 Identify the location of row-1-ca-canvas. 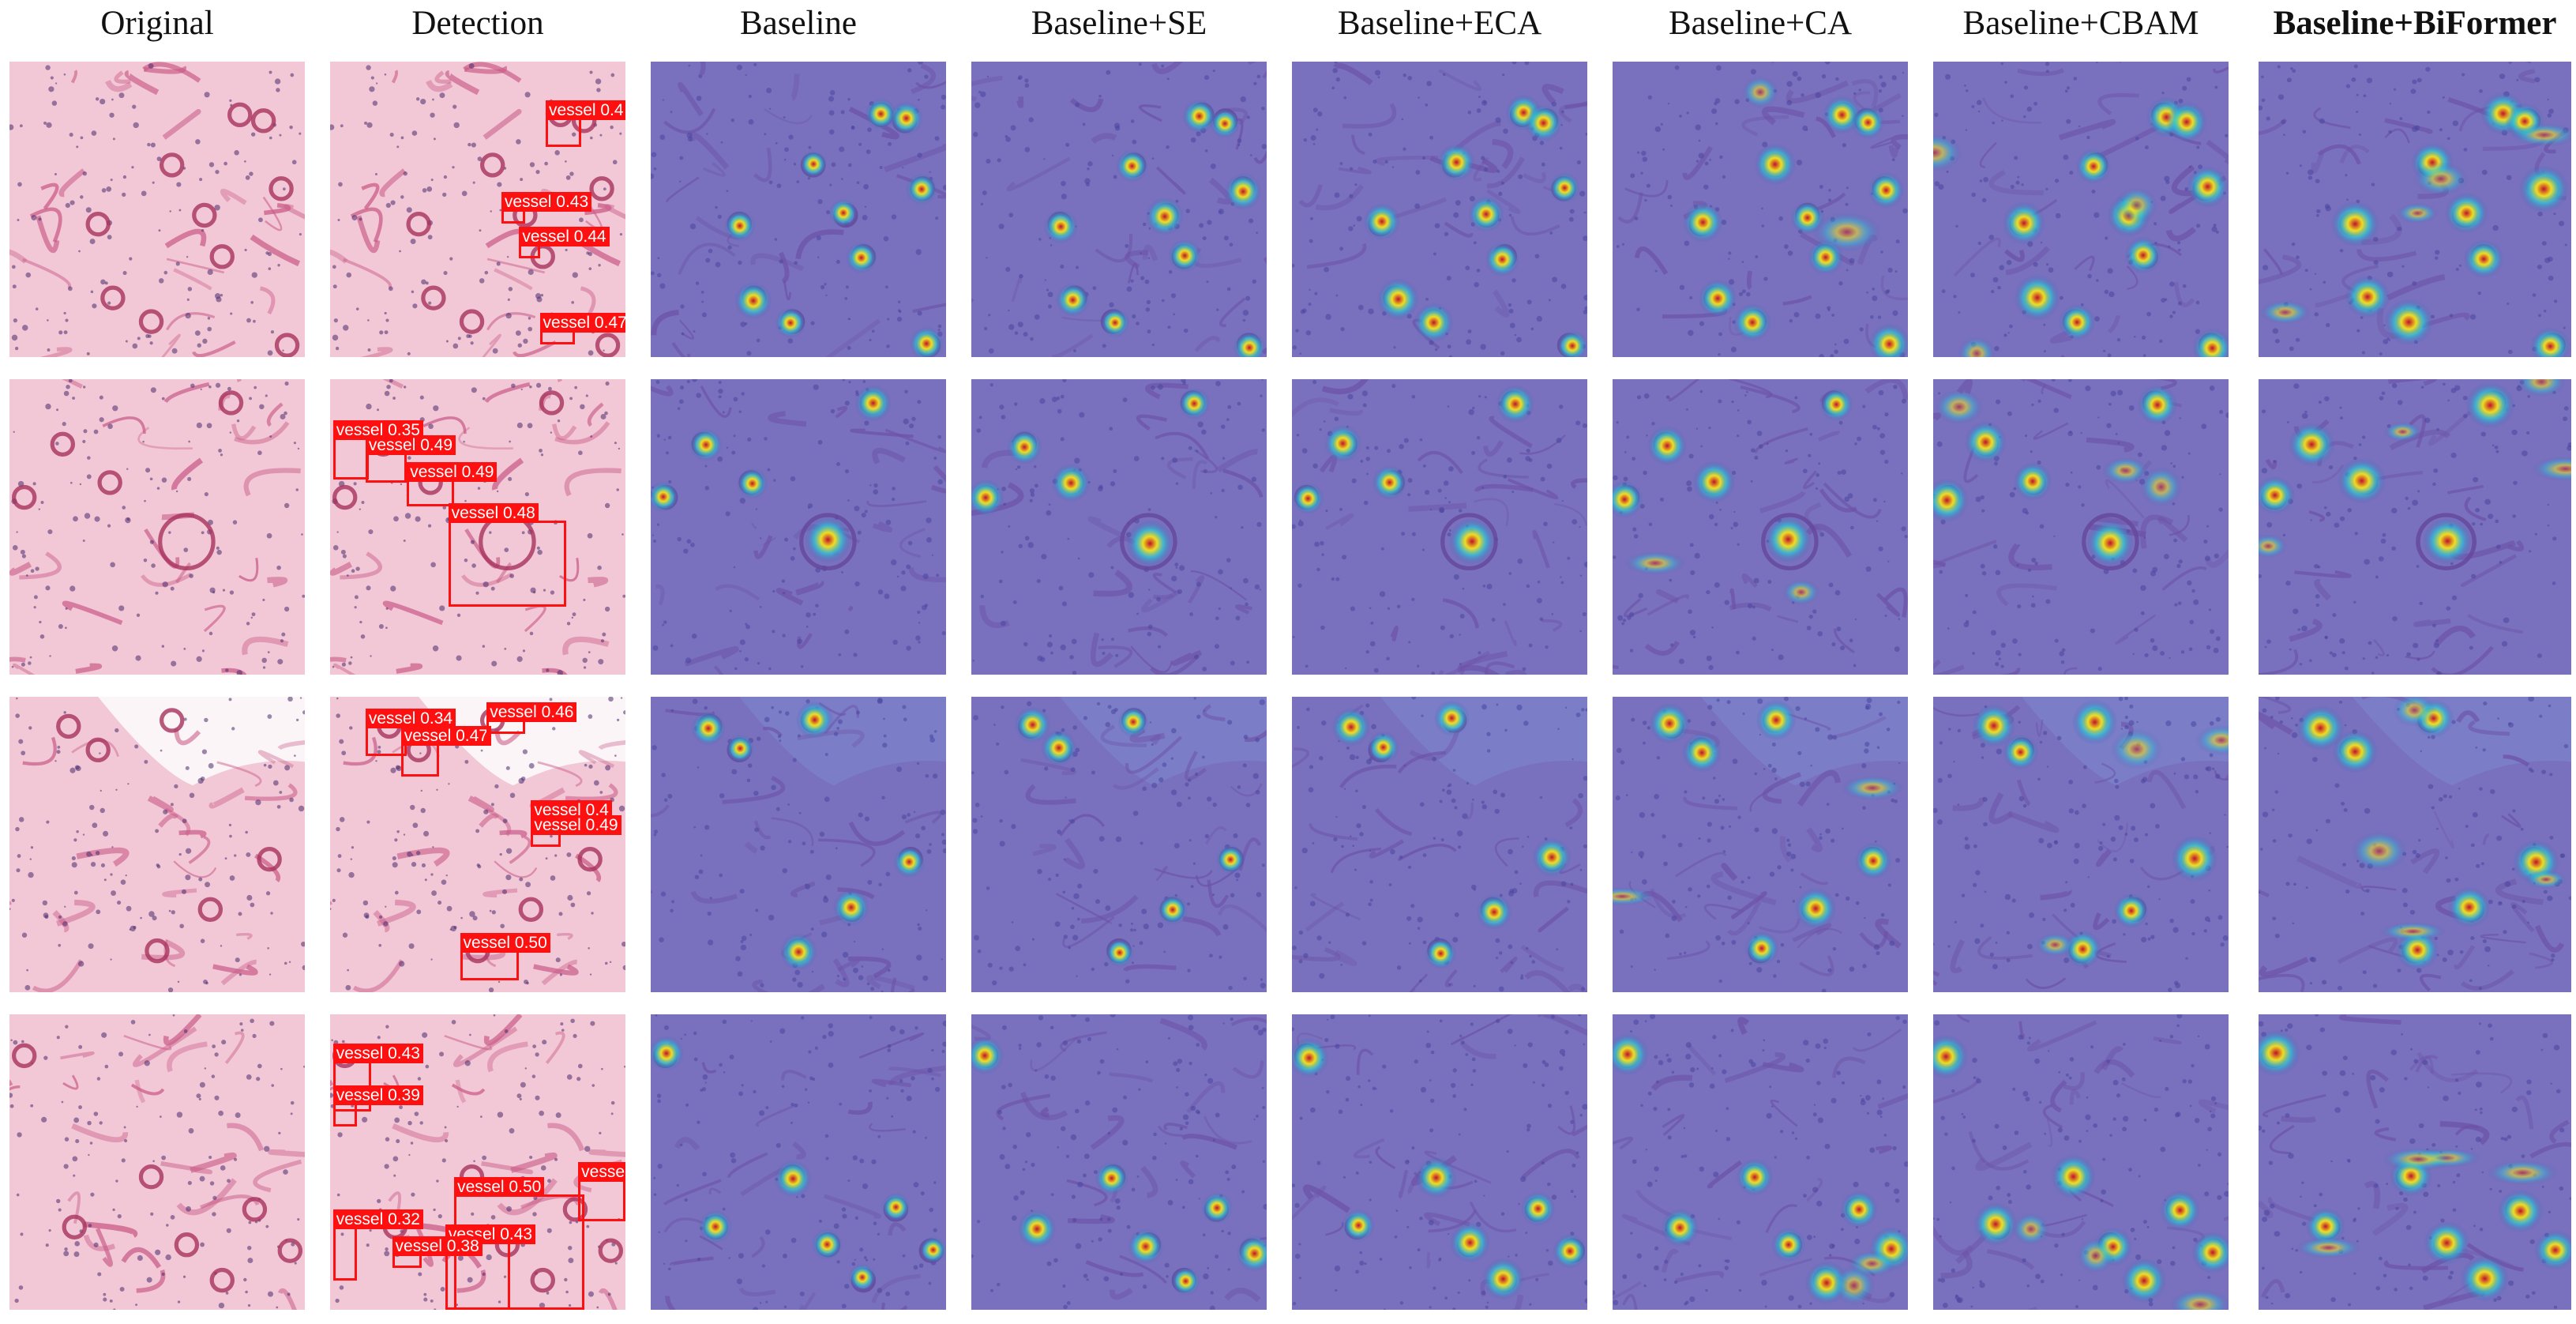
(1760, 209).